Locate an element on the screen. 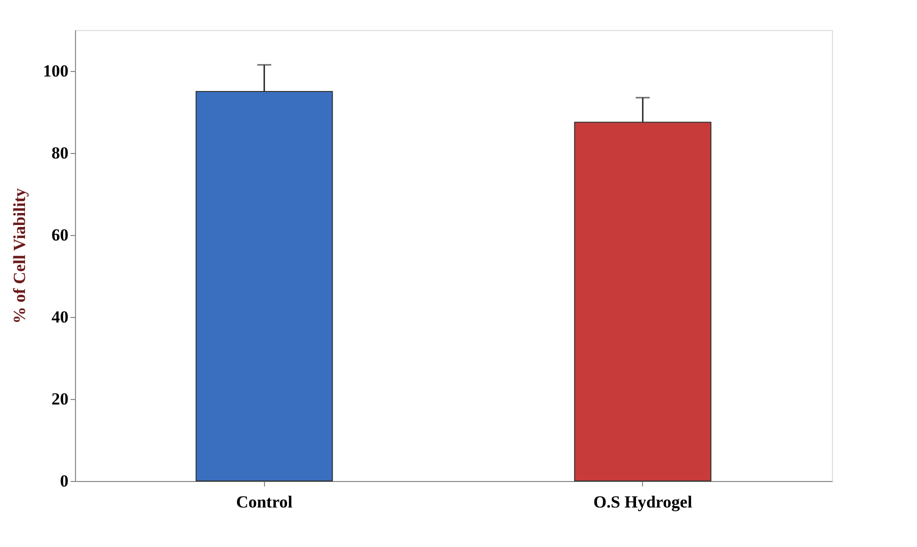  y-tick-label: 80 is located at coordinates (60, 153).